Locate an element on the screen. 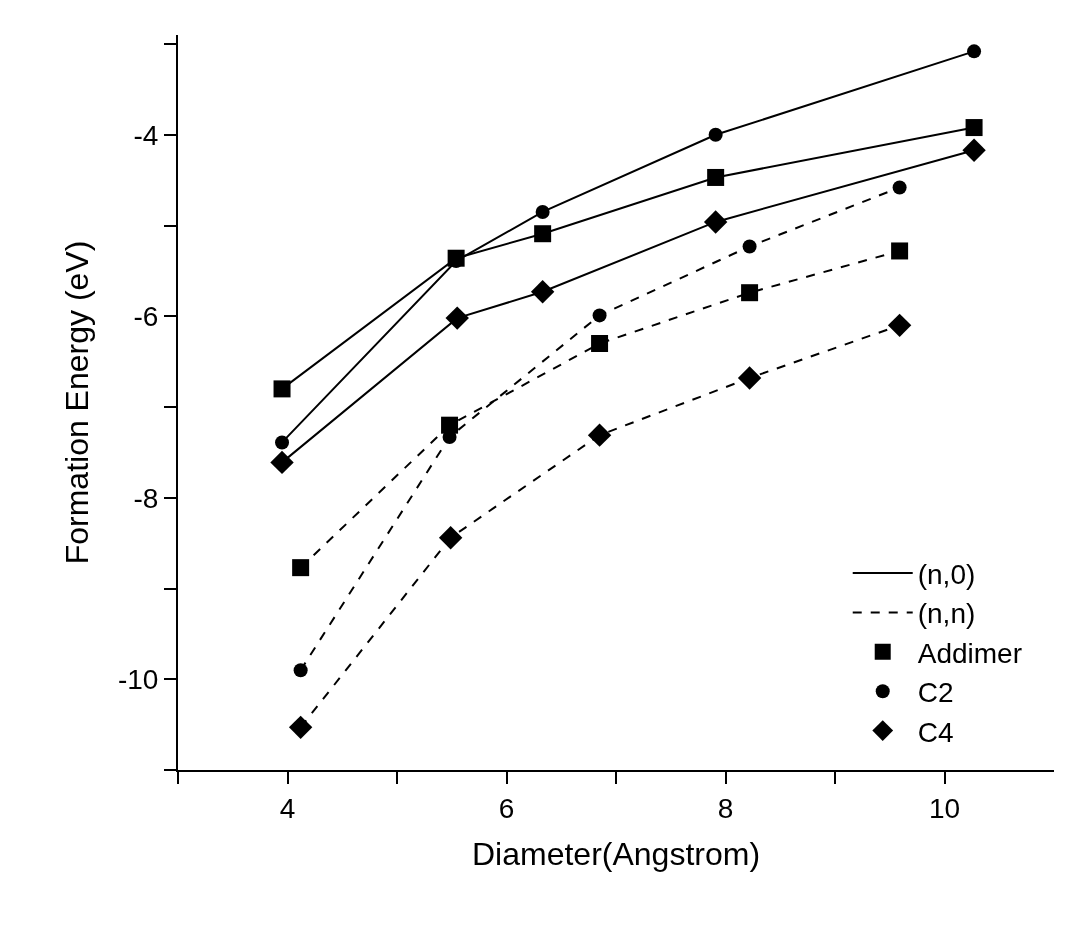 This screenshot has width=1074, height=930. legend-label: C2 is located at coordinates (935, 693).